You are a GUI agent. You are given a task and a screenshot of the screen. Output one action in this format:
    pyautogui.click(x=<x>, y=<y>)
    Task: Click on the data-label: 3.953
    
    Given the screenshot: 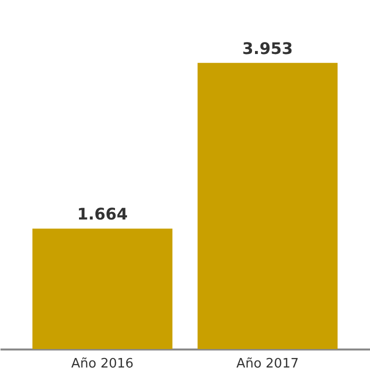 What is the action you would take?
    pyautogui.click(x=267, y=48)
    